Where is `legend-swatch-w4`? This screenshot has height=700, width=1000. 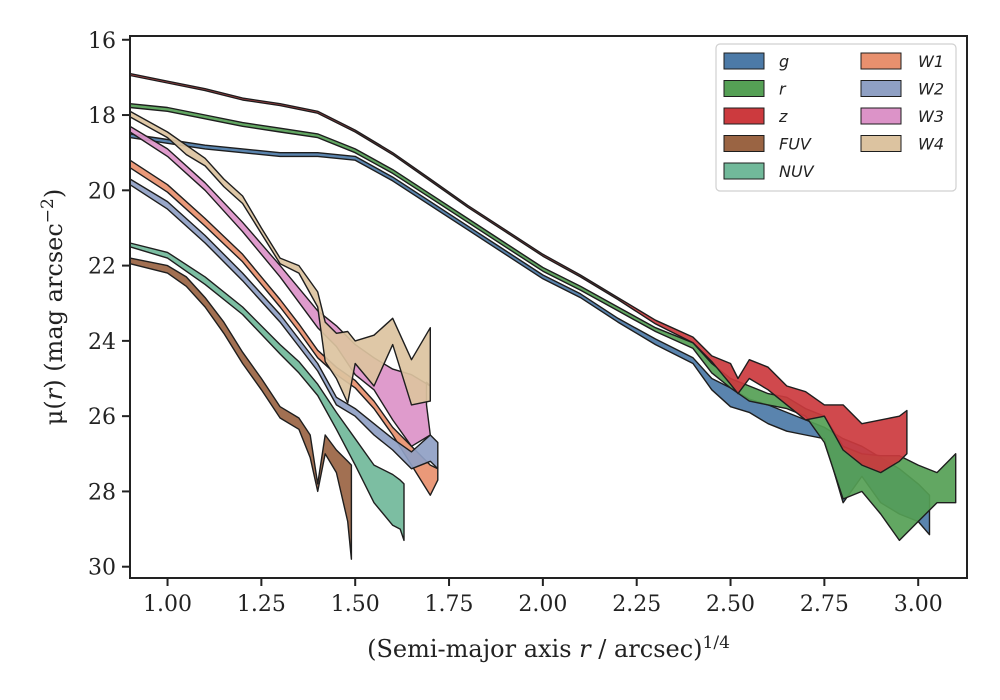 legend-swatch-w4 is located at coordinates (881, 143).